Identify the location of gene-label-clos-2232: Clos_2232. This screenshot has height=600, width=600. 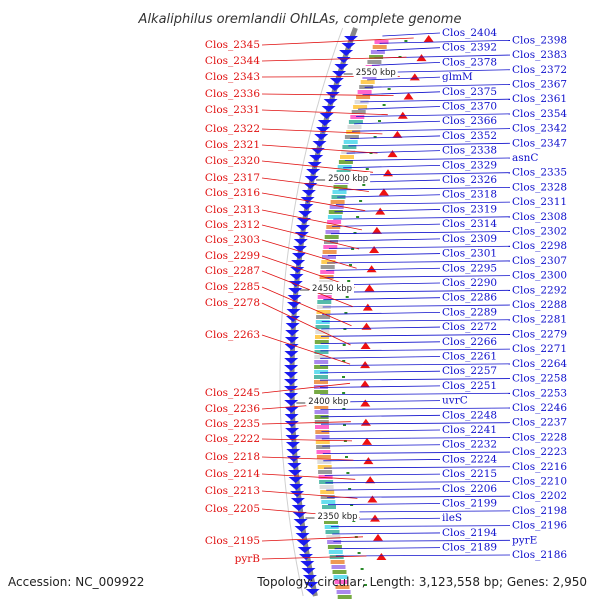
(469, 445).